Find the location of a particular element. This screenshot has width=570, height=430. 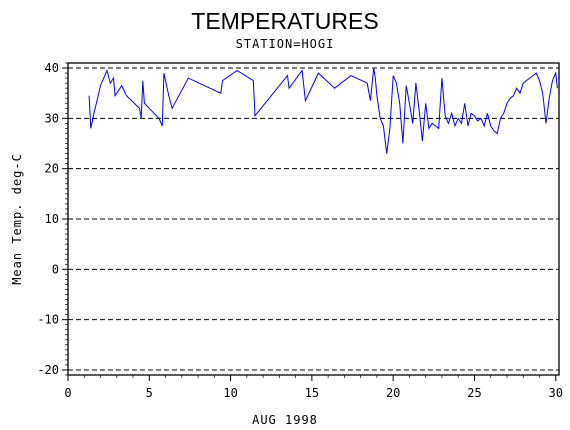

y-tick-label: 20 is located at coordinates (52, 169).